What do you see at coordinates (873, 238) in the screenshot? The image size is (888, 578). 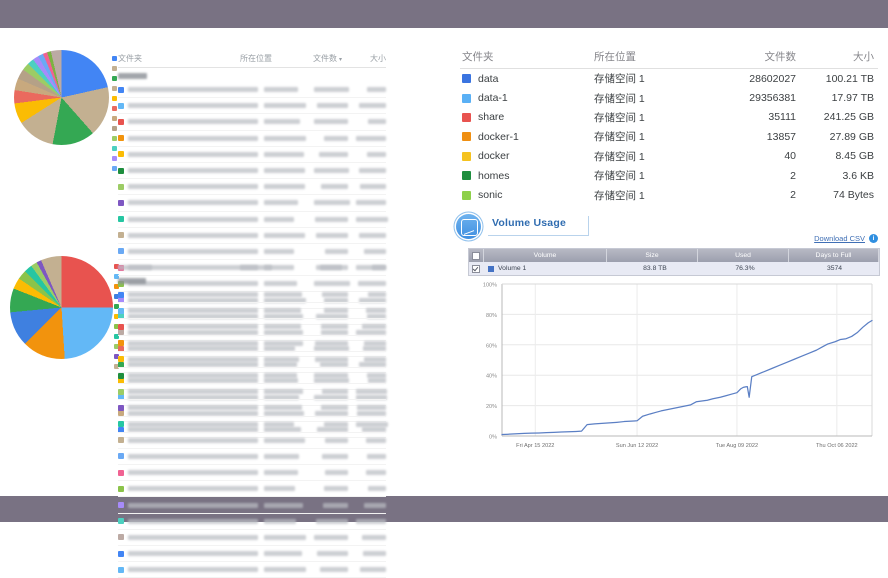 I see `info-icon: i` at bounding box center [873, 238].